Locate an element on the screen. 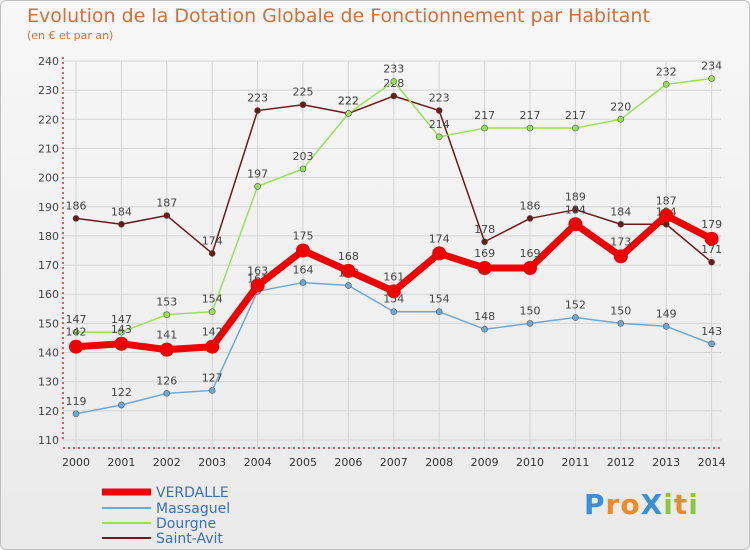 This screenshot has width=750, height=550. x-tick-label: 2014 is located at coordinates (712, 462).